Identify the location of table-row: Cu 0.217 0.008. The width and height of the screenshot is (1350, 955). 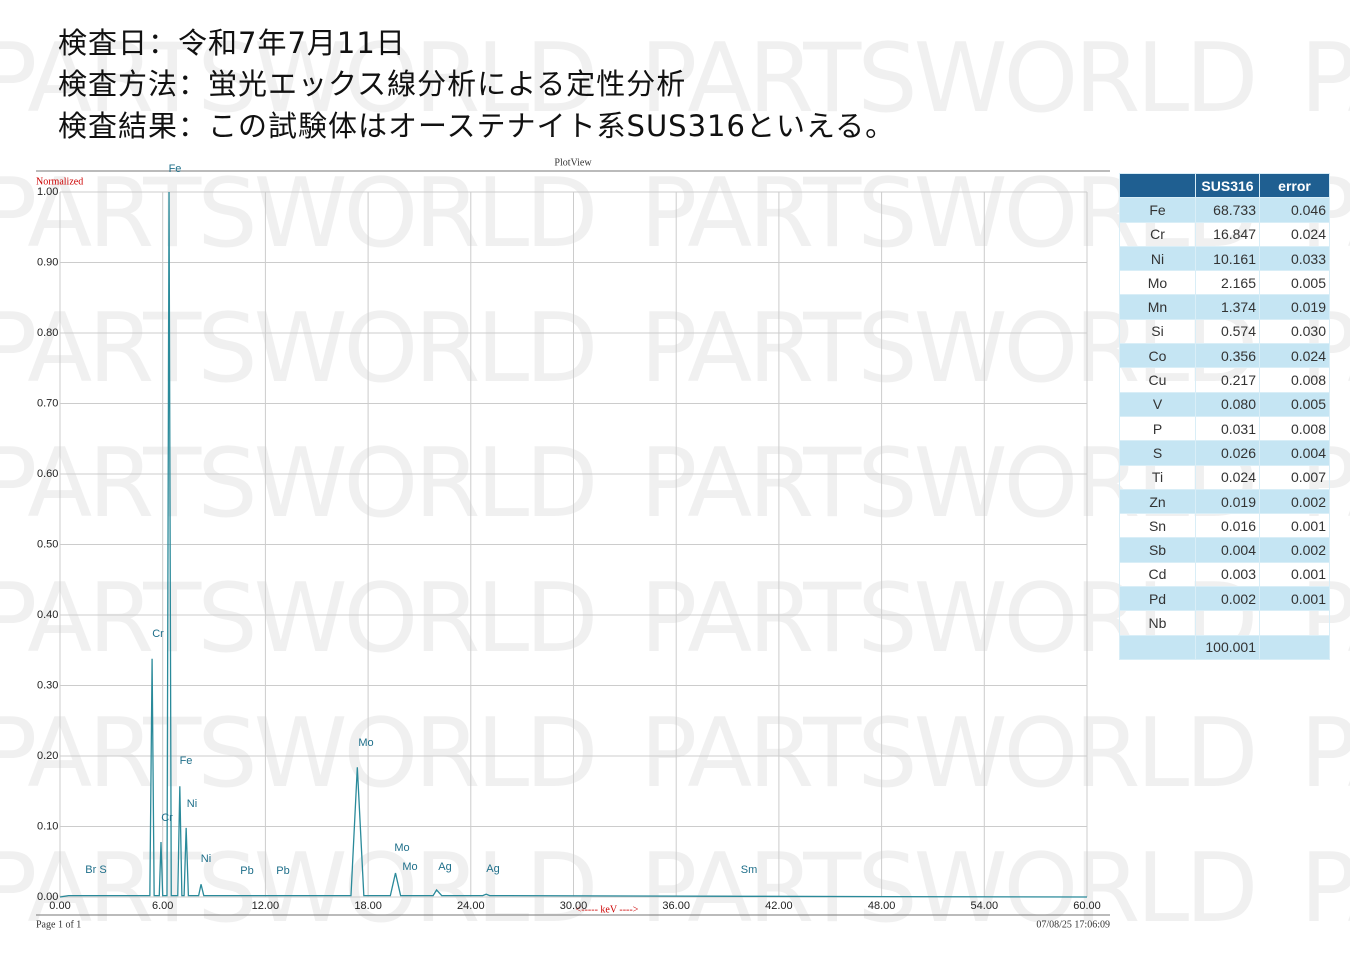
(1224, 380).